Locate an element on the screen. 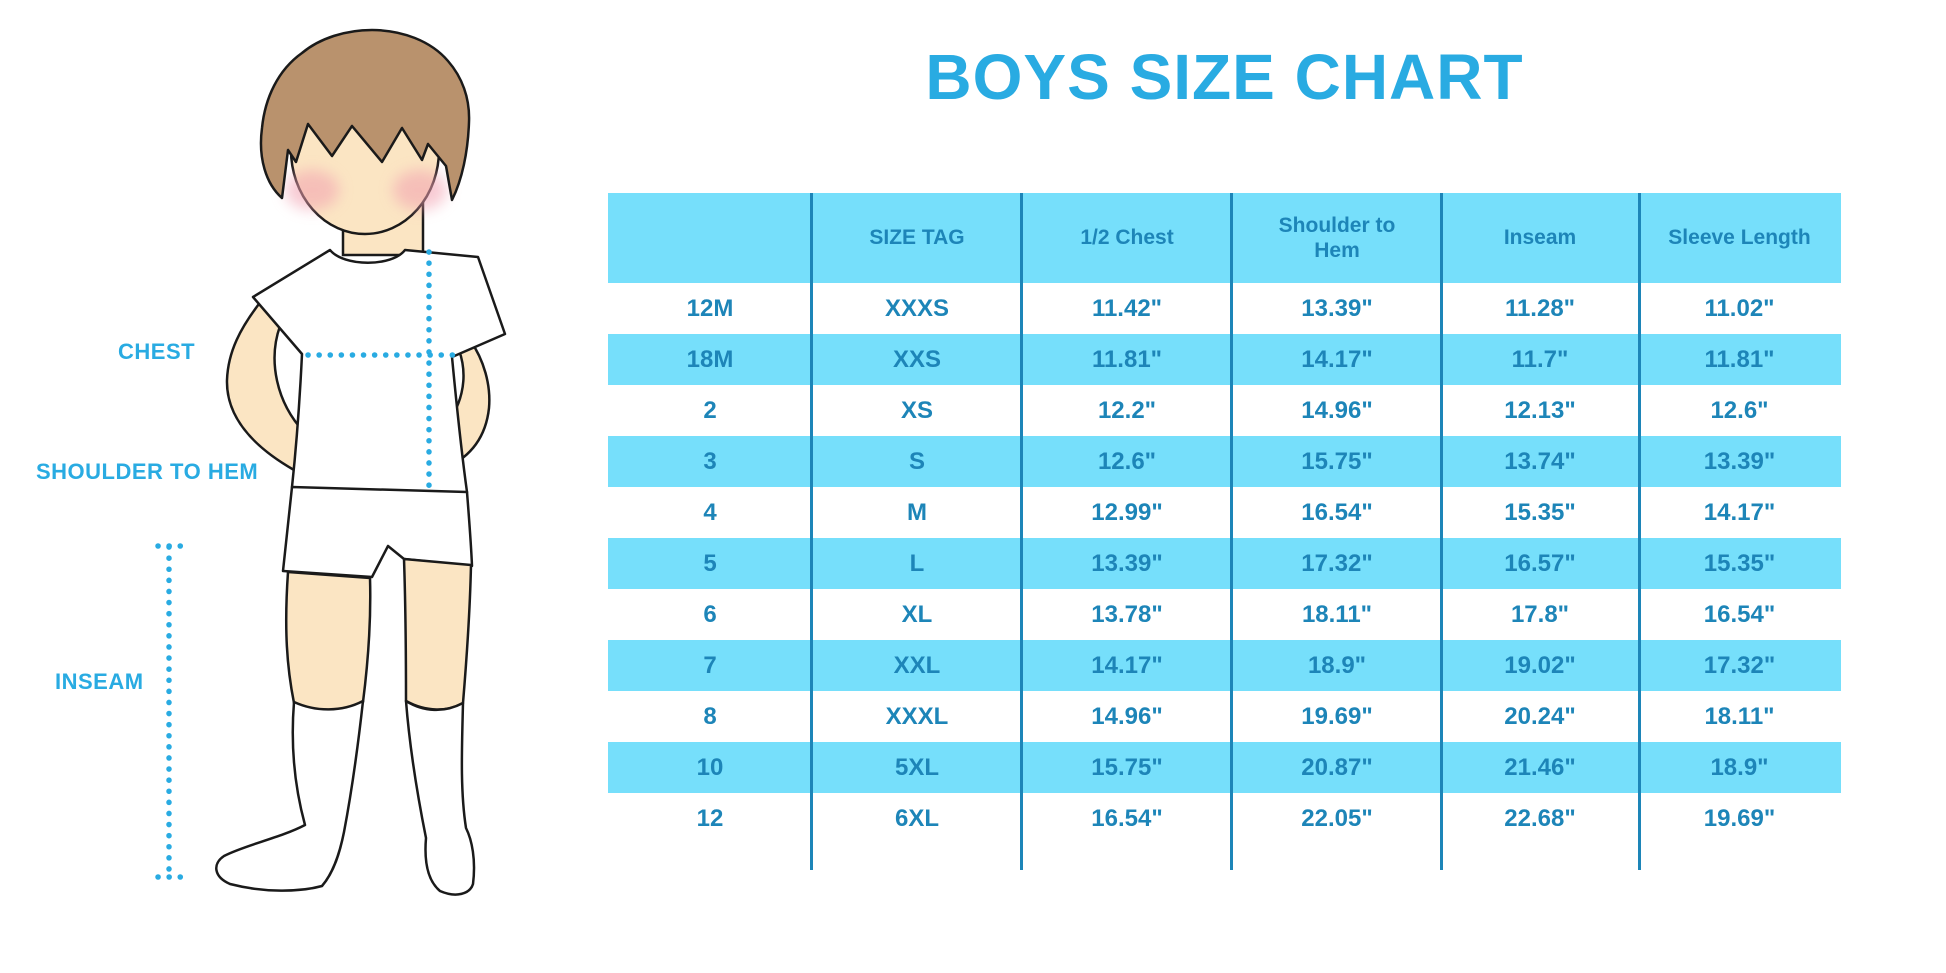  cell-sleeve-length: 14.17" is located at coordinates (1739, 512).